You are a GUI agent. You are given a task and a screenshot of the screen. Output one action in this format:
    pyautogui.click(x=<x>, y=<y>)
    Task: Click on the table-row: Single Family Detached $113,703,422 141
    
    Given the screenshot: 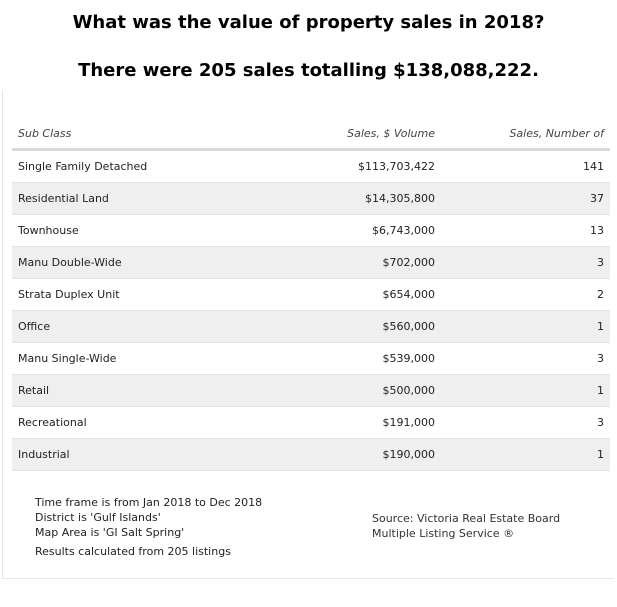 What is the action you would take?
    pyautogui.click(x=311, y=166)
    